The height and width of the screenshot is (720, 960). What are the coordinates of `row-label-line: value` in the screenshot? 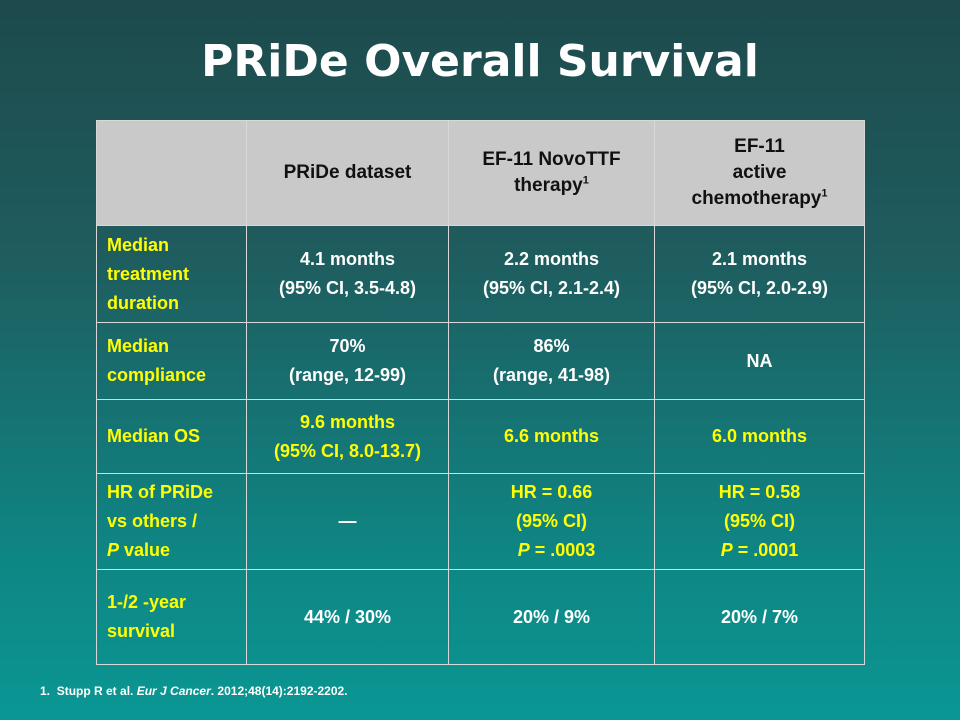 It's located at (147, 550).